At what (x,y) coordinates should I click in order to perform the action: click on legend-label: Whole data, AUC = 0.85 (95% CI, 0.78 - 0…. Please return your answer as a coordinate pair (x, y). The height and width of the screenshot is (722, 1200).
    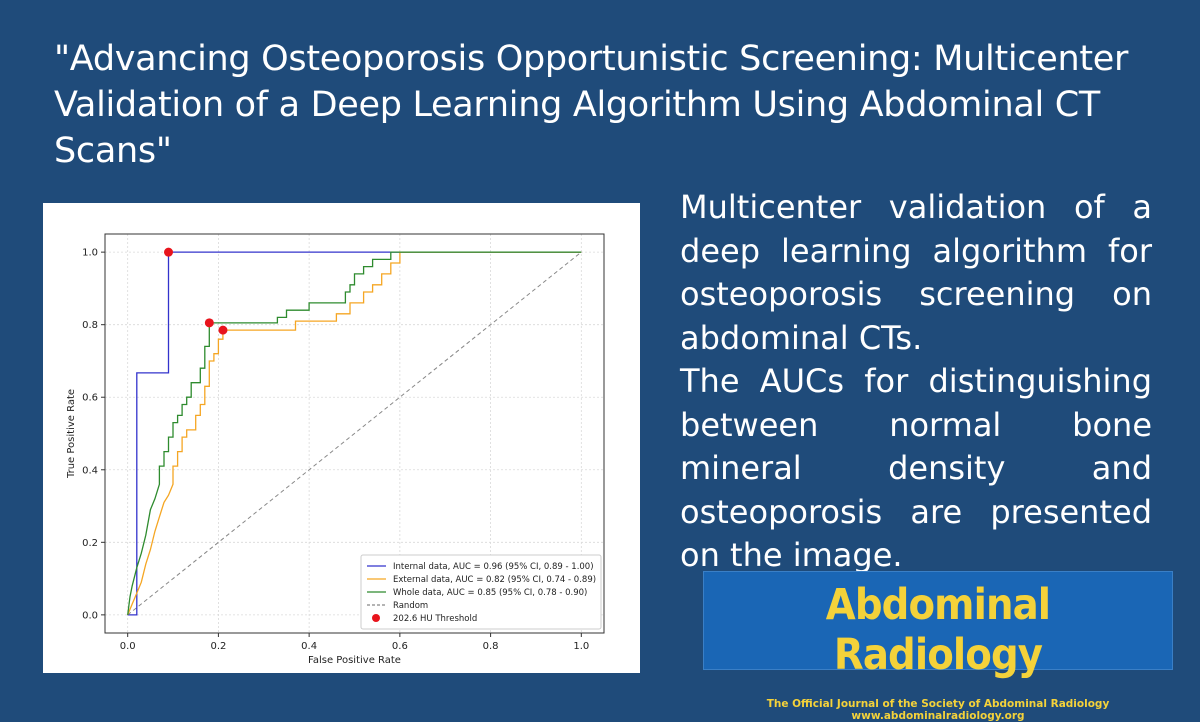
    Looking at the image, I should click on (490, 593).